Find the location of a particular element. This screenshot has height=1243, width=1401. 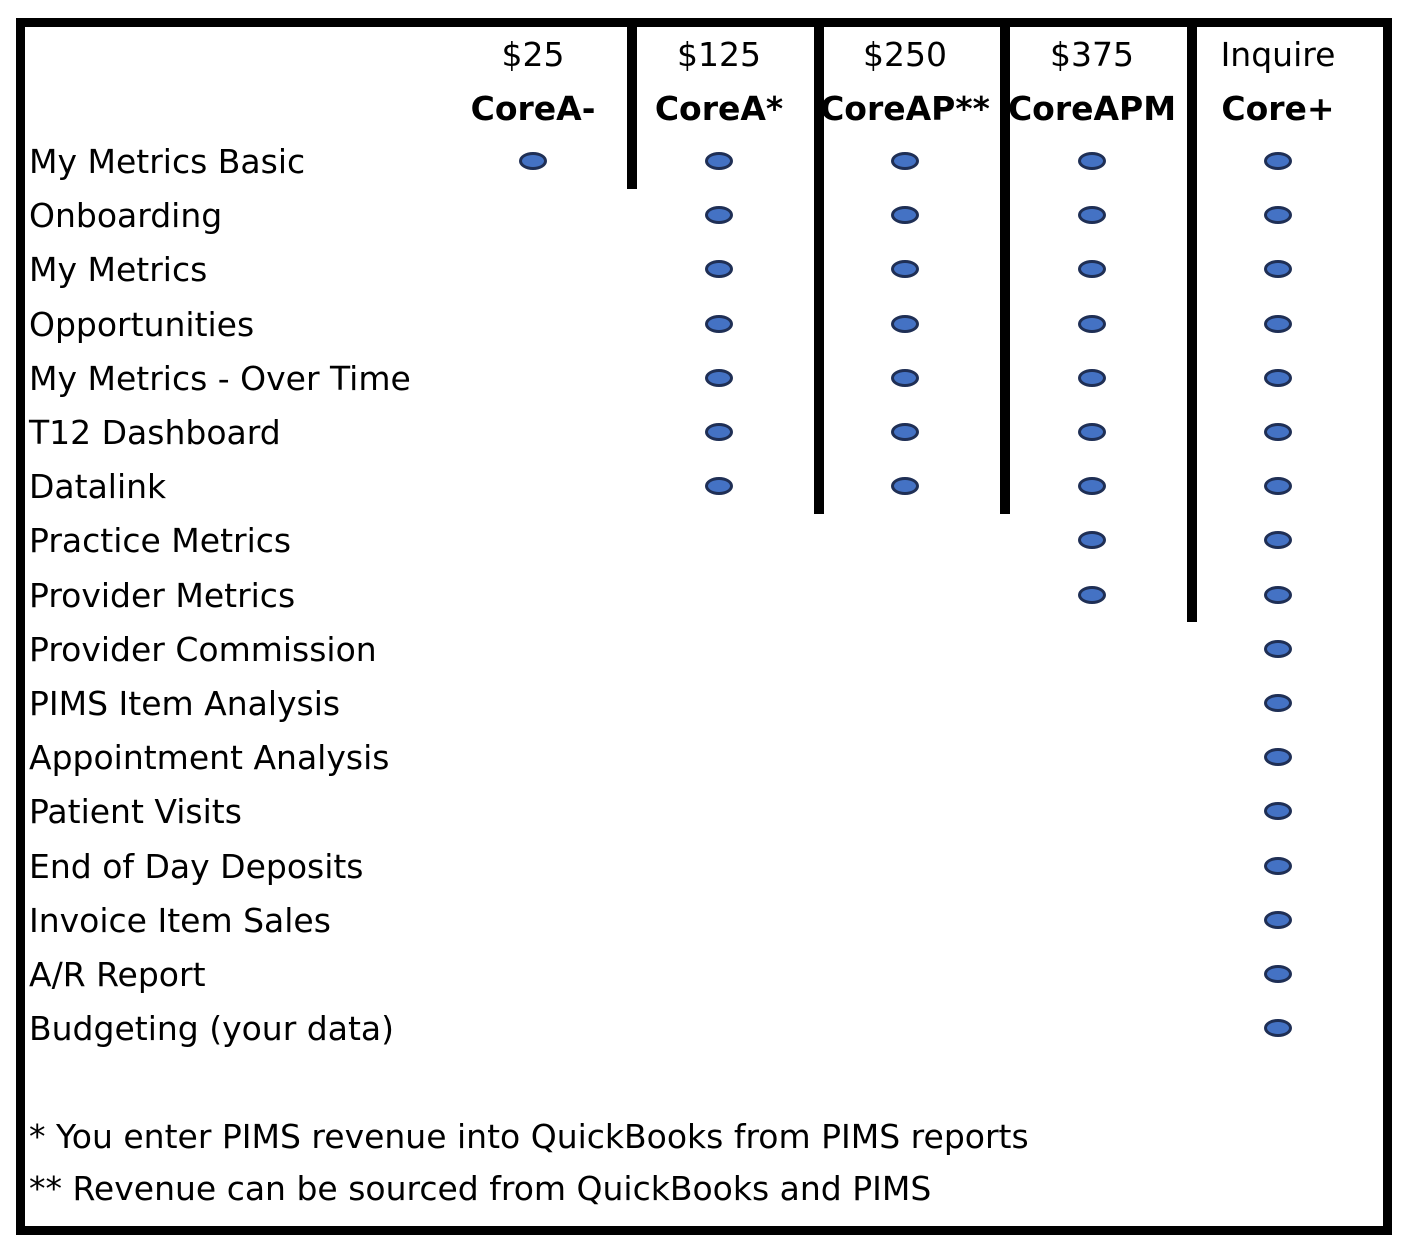

feature-label: A/R Report is located at coordinates (117, 974).